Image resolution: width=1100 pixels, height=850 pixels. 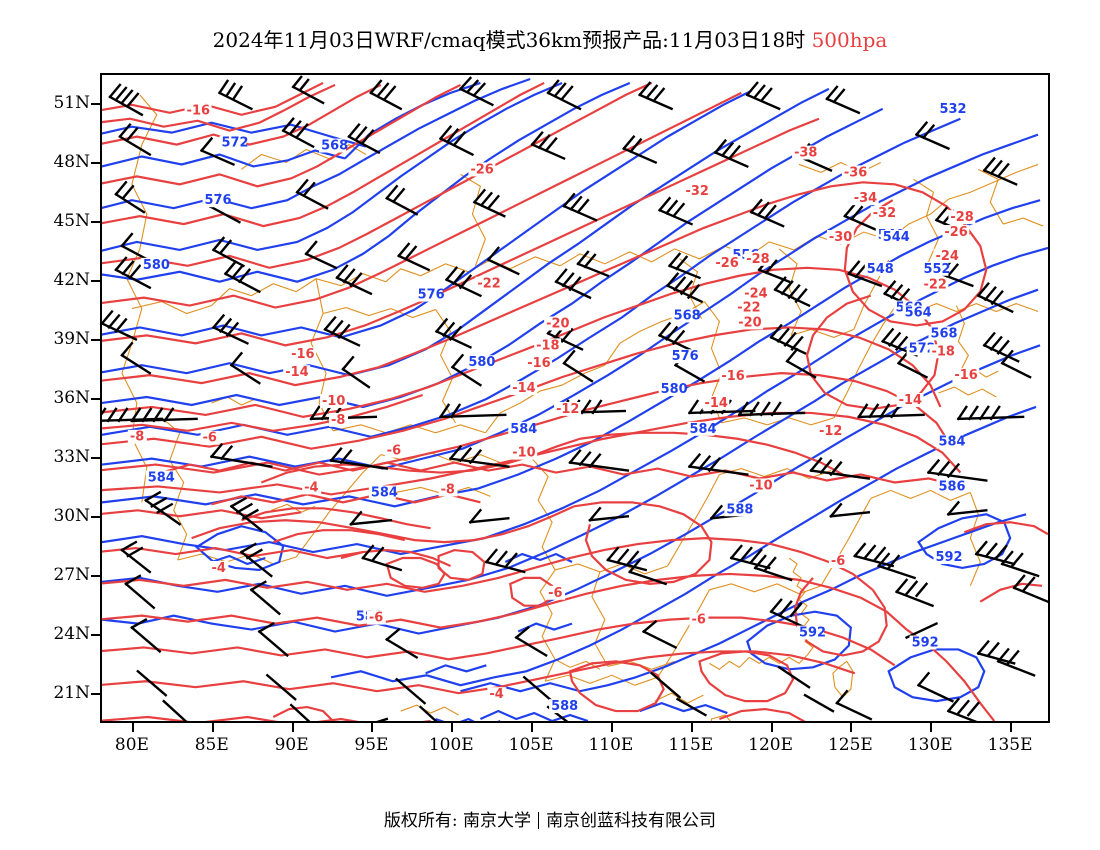 What do you see at coordinates (71, 161) in the screenshot?
I see `y-axis-tick-label: 48N` at bounding box center [71, 161].